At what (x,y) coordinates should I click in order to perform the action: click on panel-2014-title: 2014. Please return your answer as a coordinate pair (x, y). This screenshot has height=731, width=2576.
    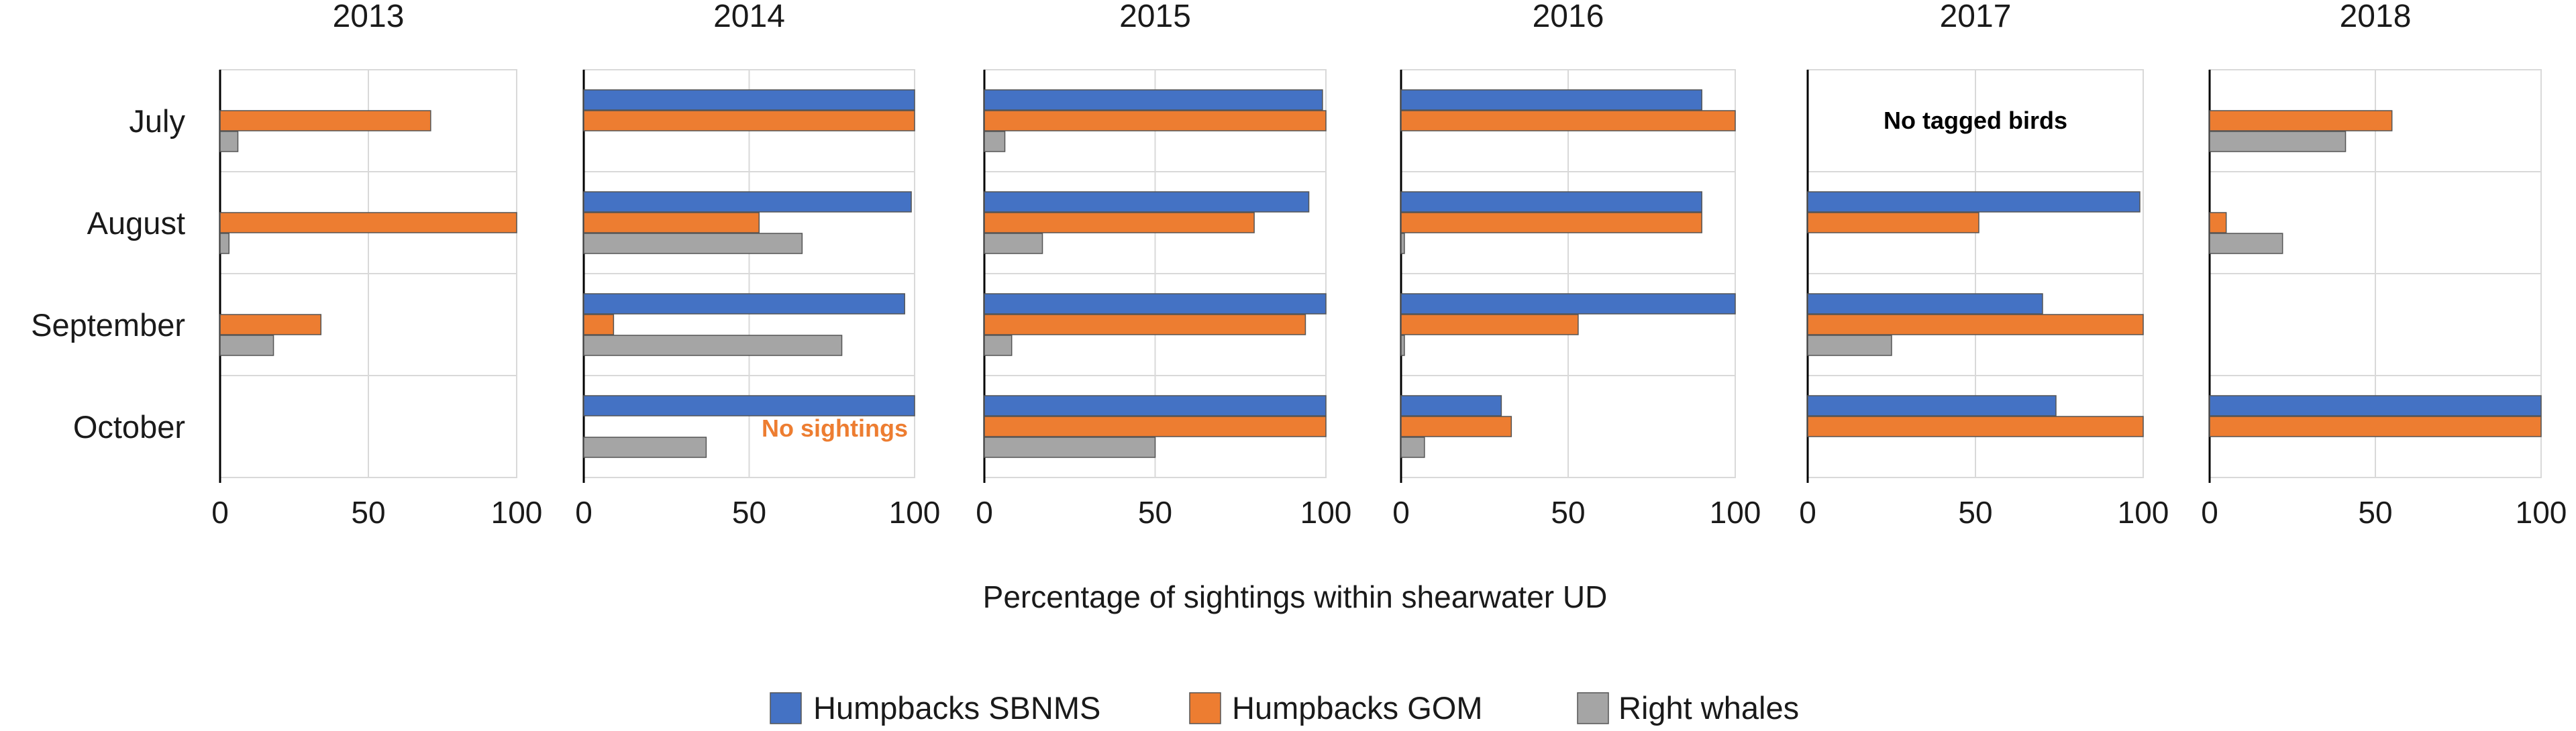
    Looking at the image, I should click on (749, 17).